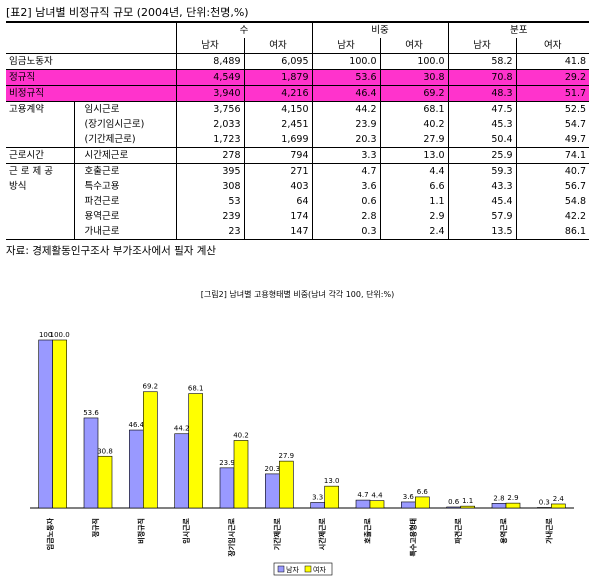  Describe the element at coordinates (414, 171) in the screenshot. I see `cell-value: 4.4` at that location.